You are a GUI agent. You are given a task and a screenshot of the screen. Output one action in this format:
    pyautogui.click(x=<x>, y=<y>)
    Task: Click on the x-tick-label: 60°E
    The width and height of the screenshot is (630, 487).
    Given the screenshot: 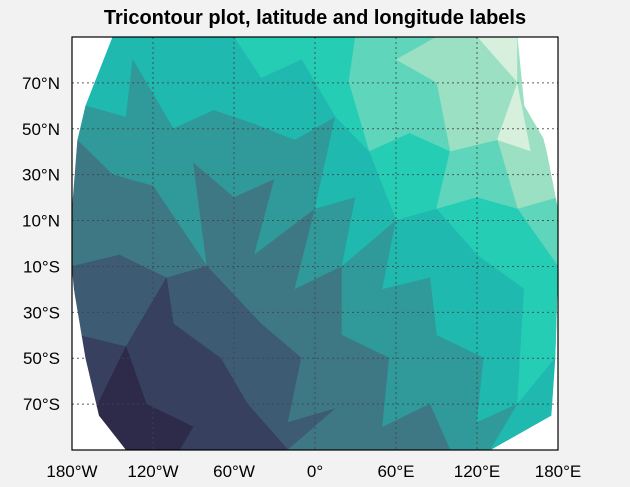 What is the action you would take?
    pyautogui.click(x=395, y=471)
    